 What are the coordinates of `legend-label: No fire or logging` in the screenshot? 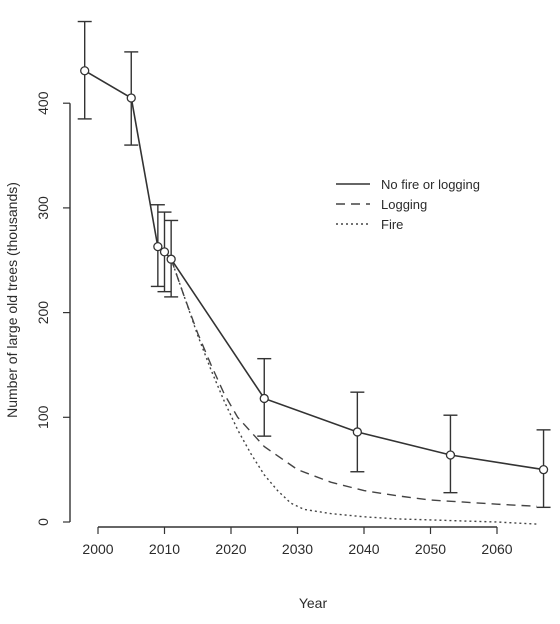 It's located at (430, 184).